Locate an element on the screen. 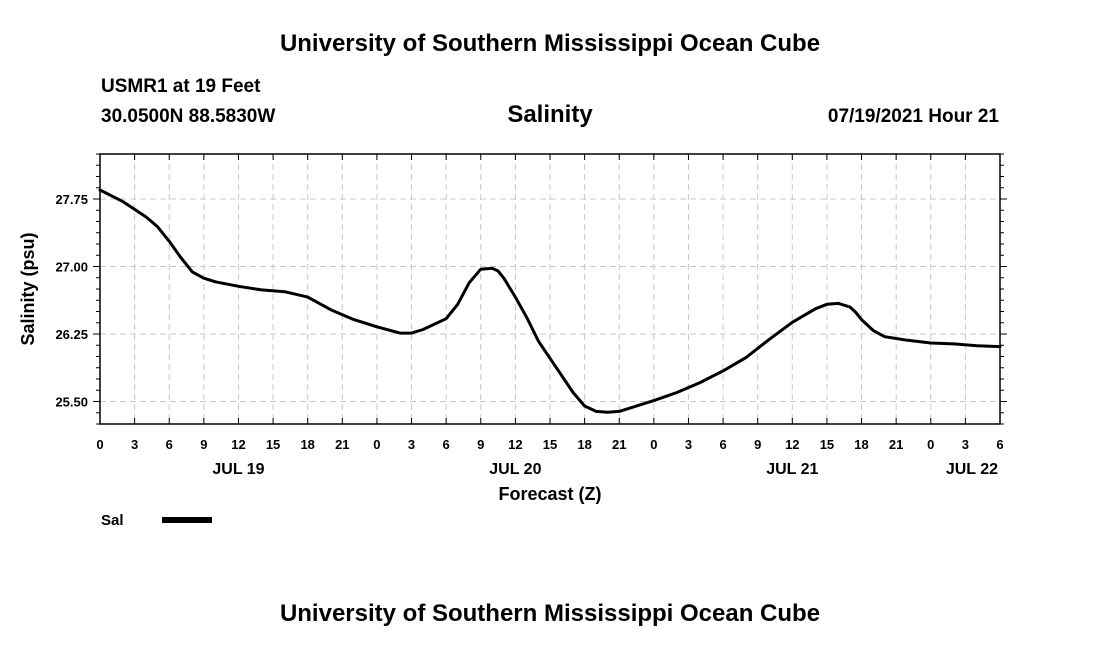 This screenshot has height=650, width=1100. chart-title: Salinity is located at coordinates (550, 114).